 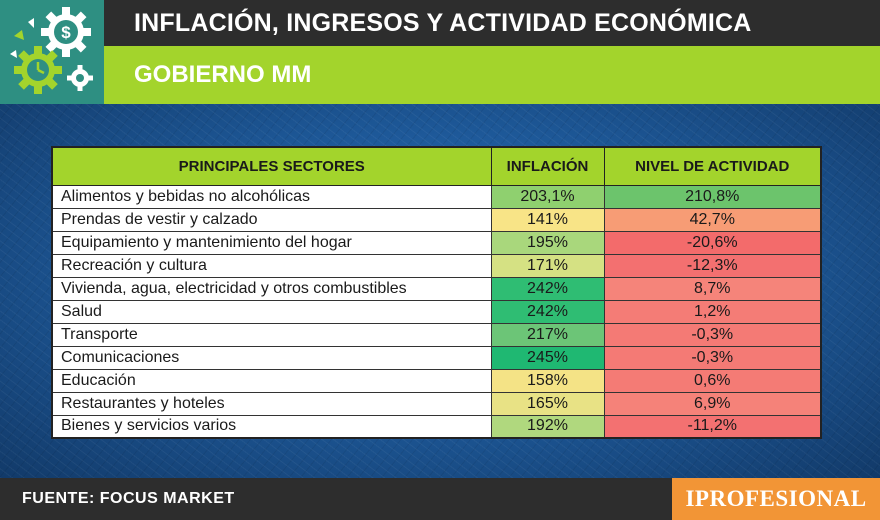 What do you see at coordinates (80, 78) in the screenshot?
I see `small-gear-icon` at bounding box center [80, 78].